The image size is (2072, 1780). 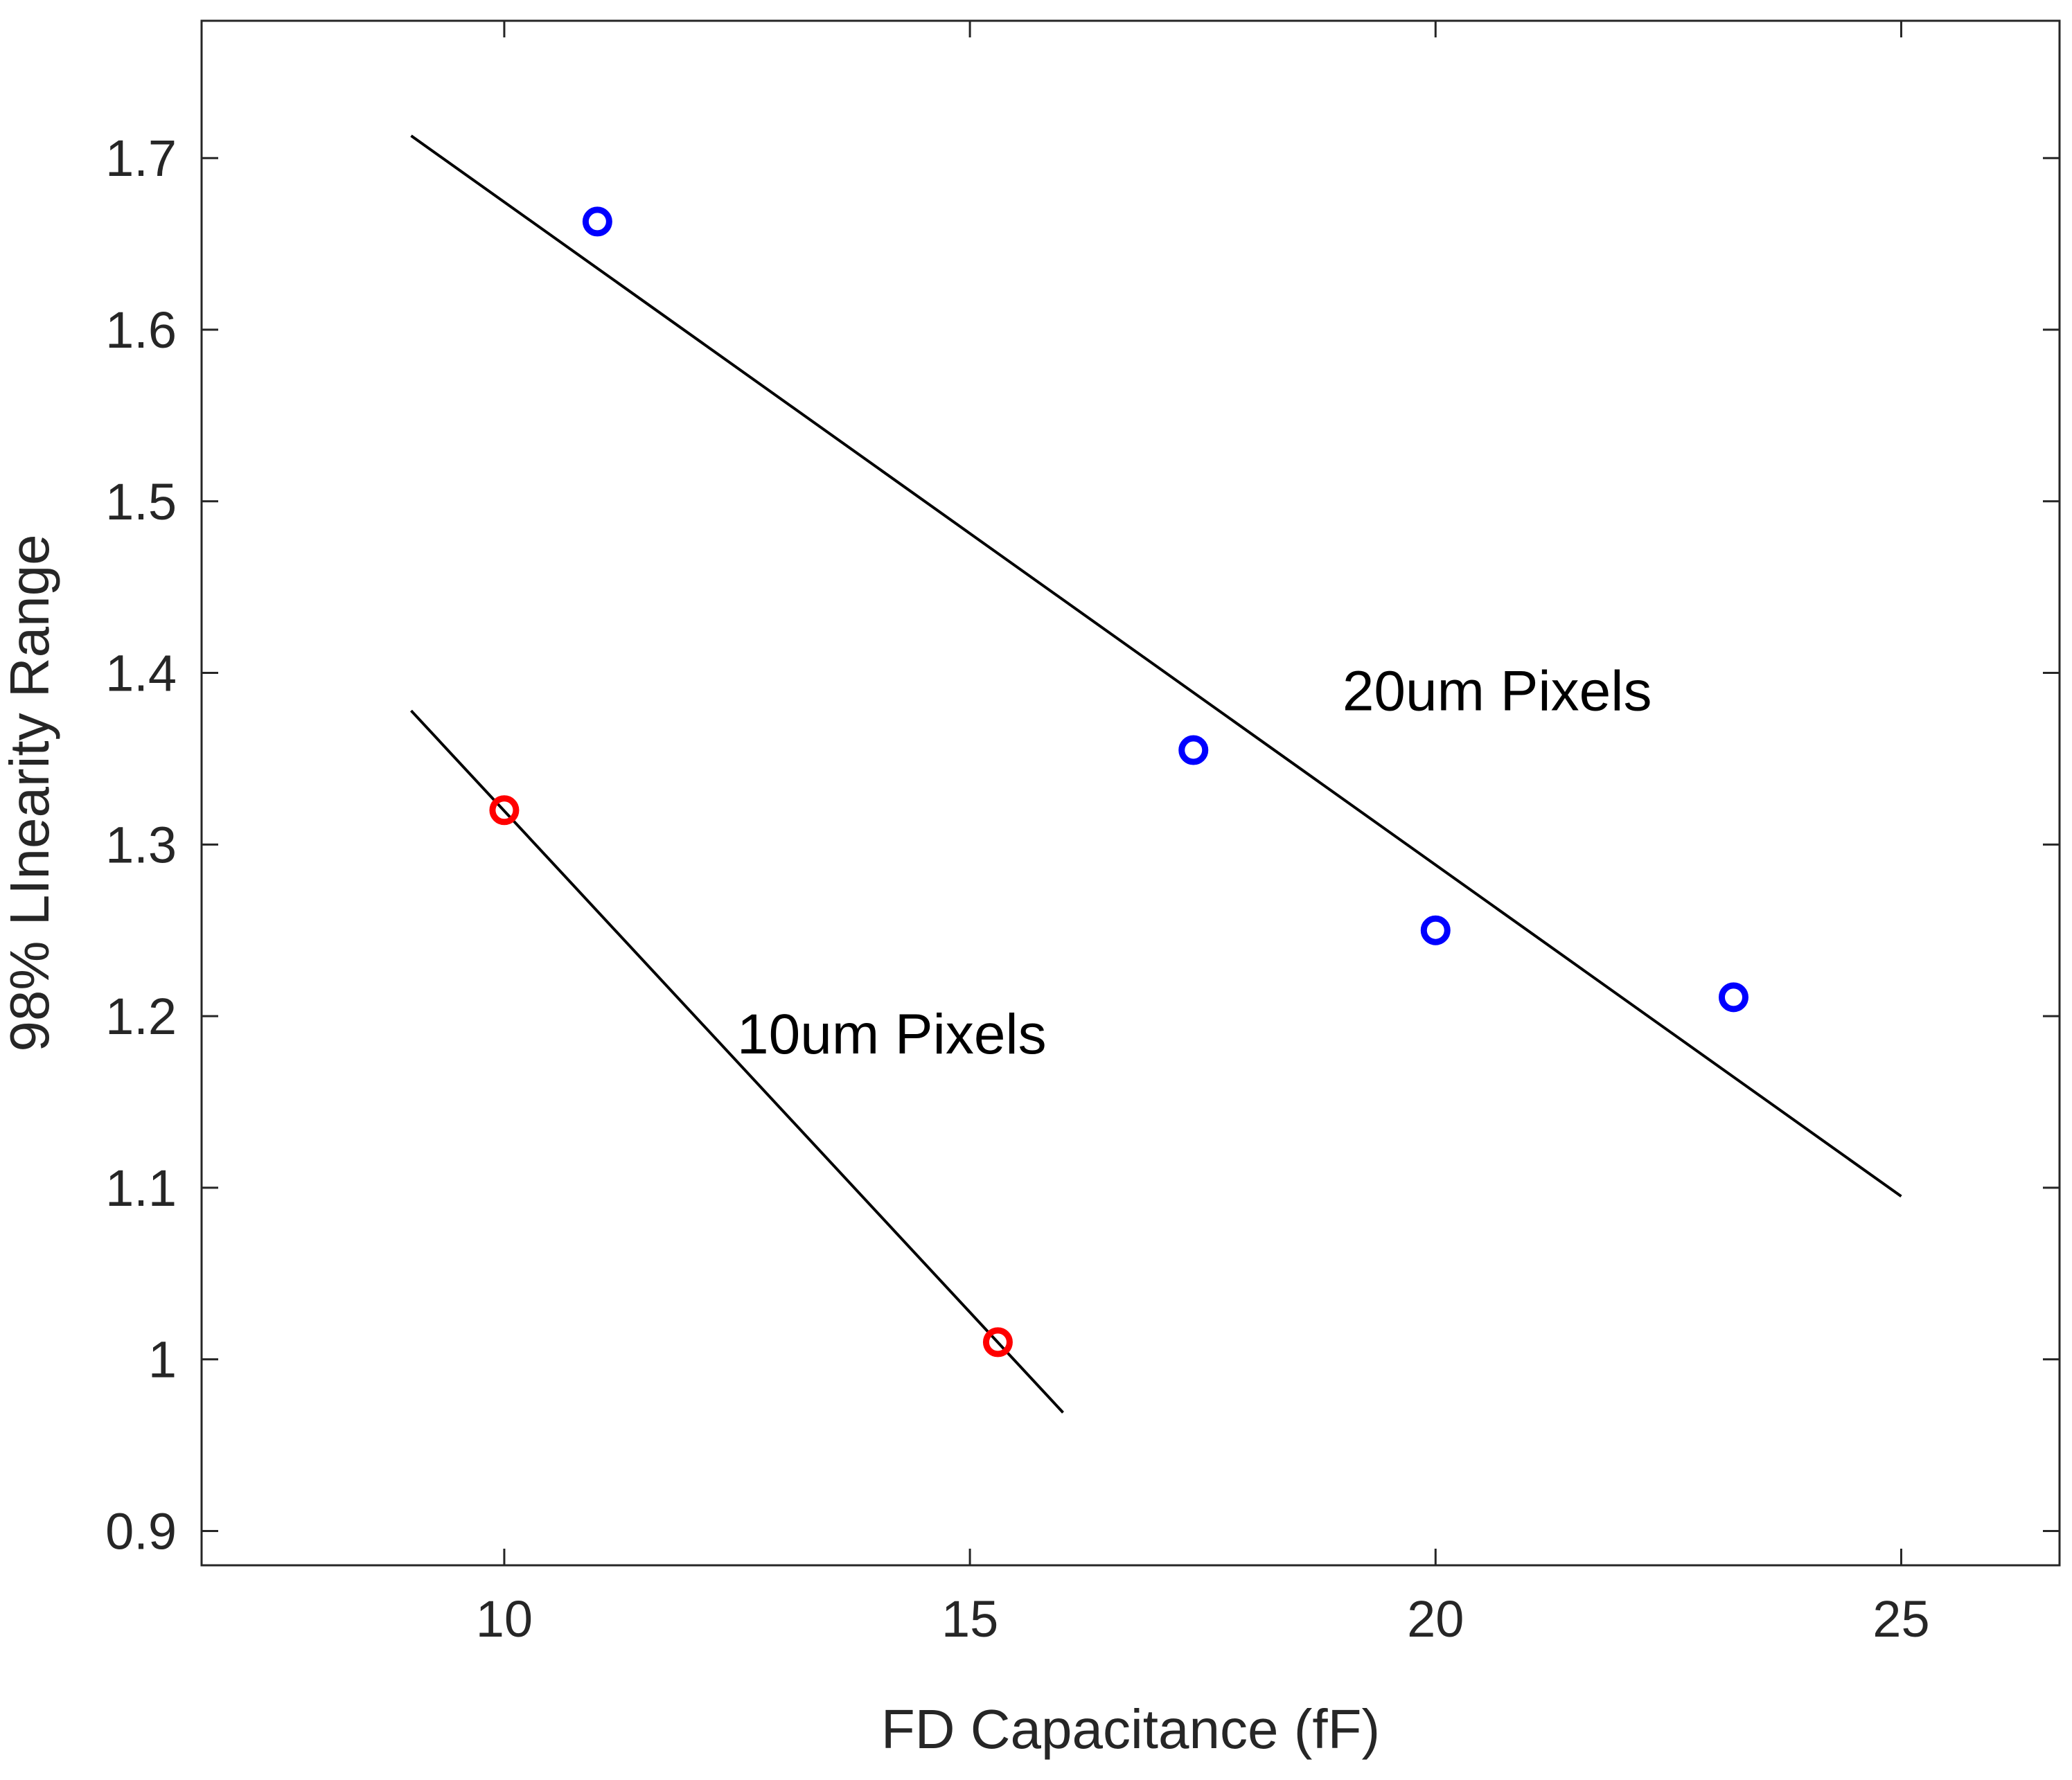 What do you see at coordinates (141, 1531) in the screenshot?
I see `y-tick-label: 0.9` at bounding box center [141, 1531].